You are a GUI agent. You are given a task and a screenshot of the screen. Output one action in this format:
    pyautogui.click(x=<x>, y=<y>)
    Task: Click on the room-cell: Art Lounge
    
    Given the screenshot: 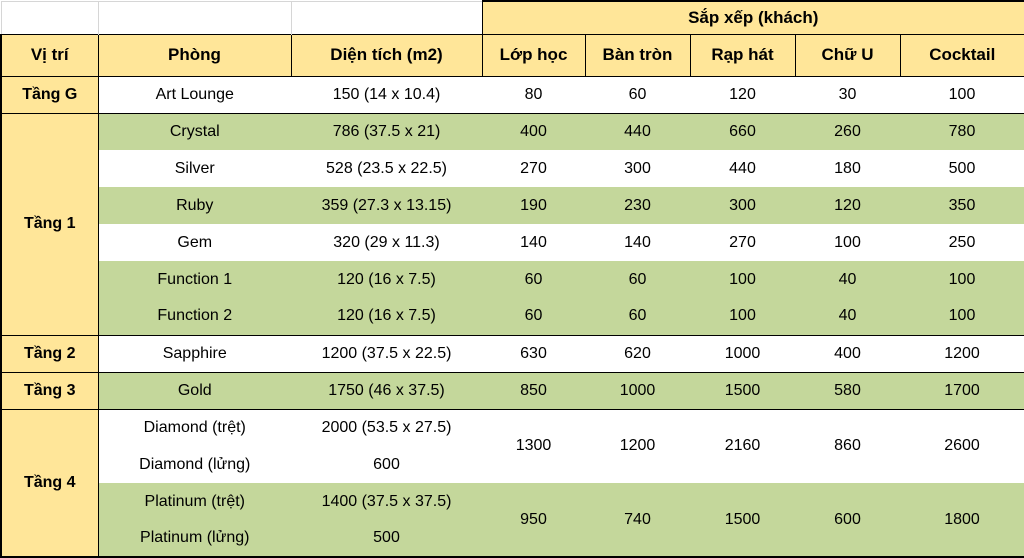 What is the action you would take?
    pyautogui.click(x=194, y=95)
    